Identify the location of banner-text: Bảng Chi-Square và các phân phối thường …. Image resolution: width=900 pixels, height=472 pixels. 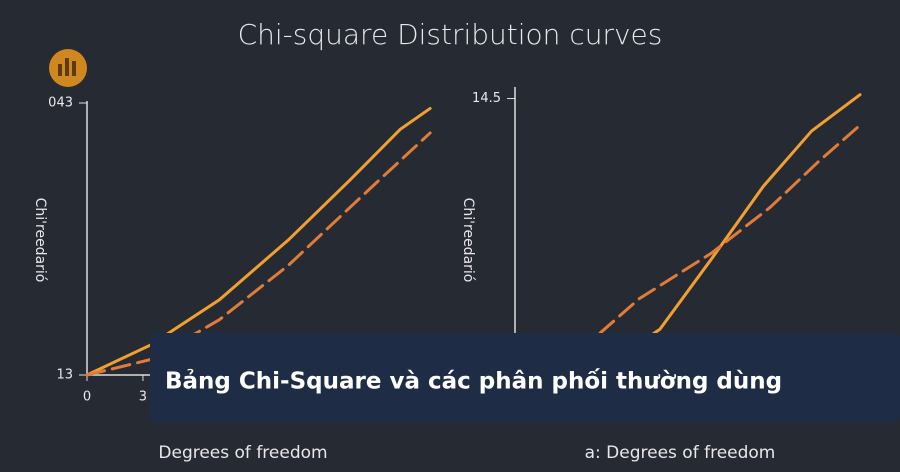
(473, 381).